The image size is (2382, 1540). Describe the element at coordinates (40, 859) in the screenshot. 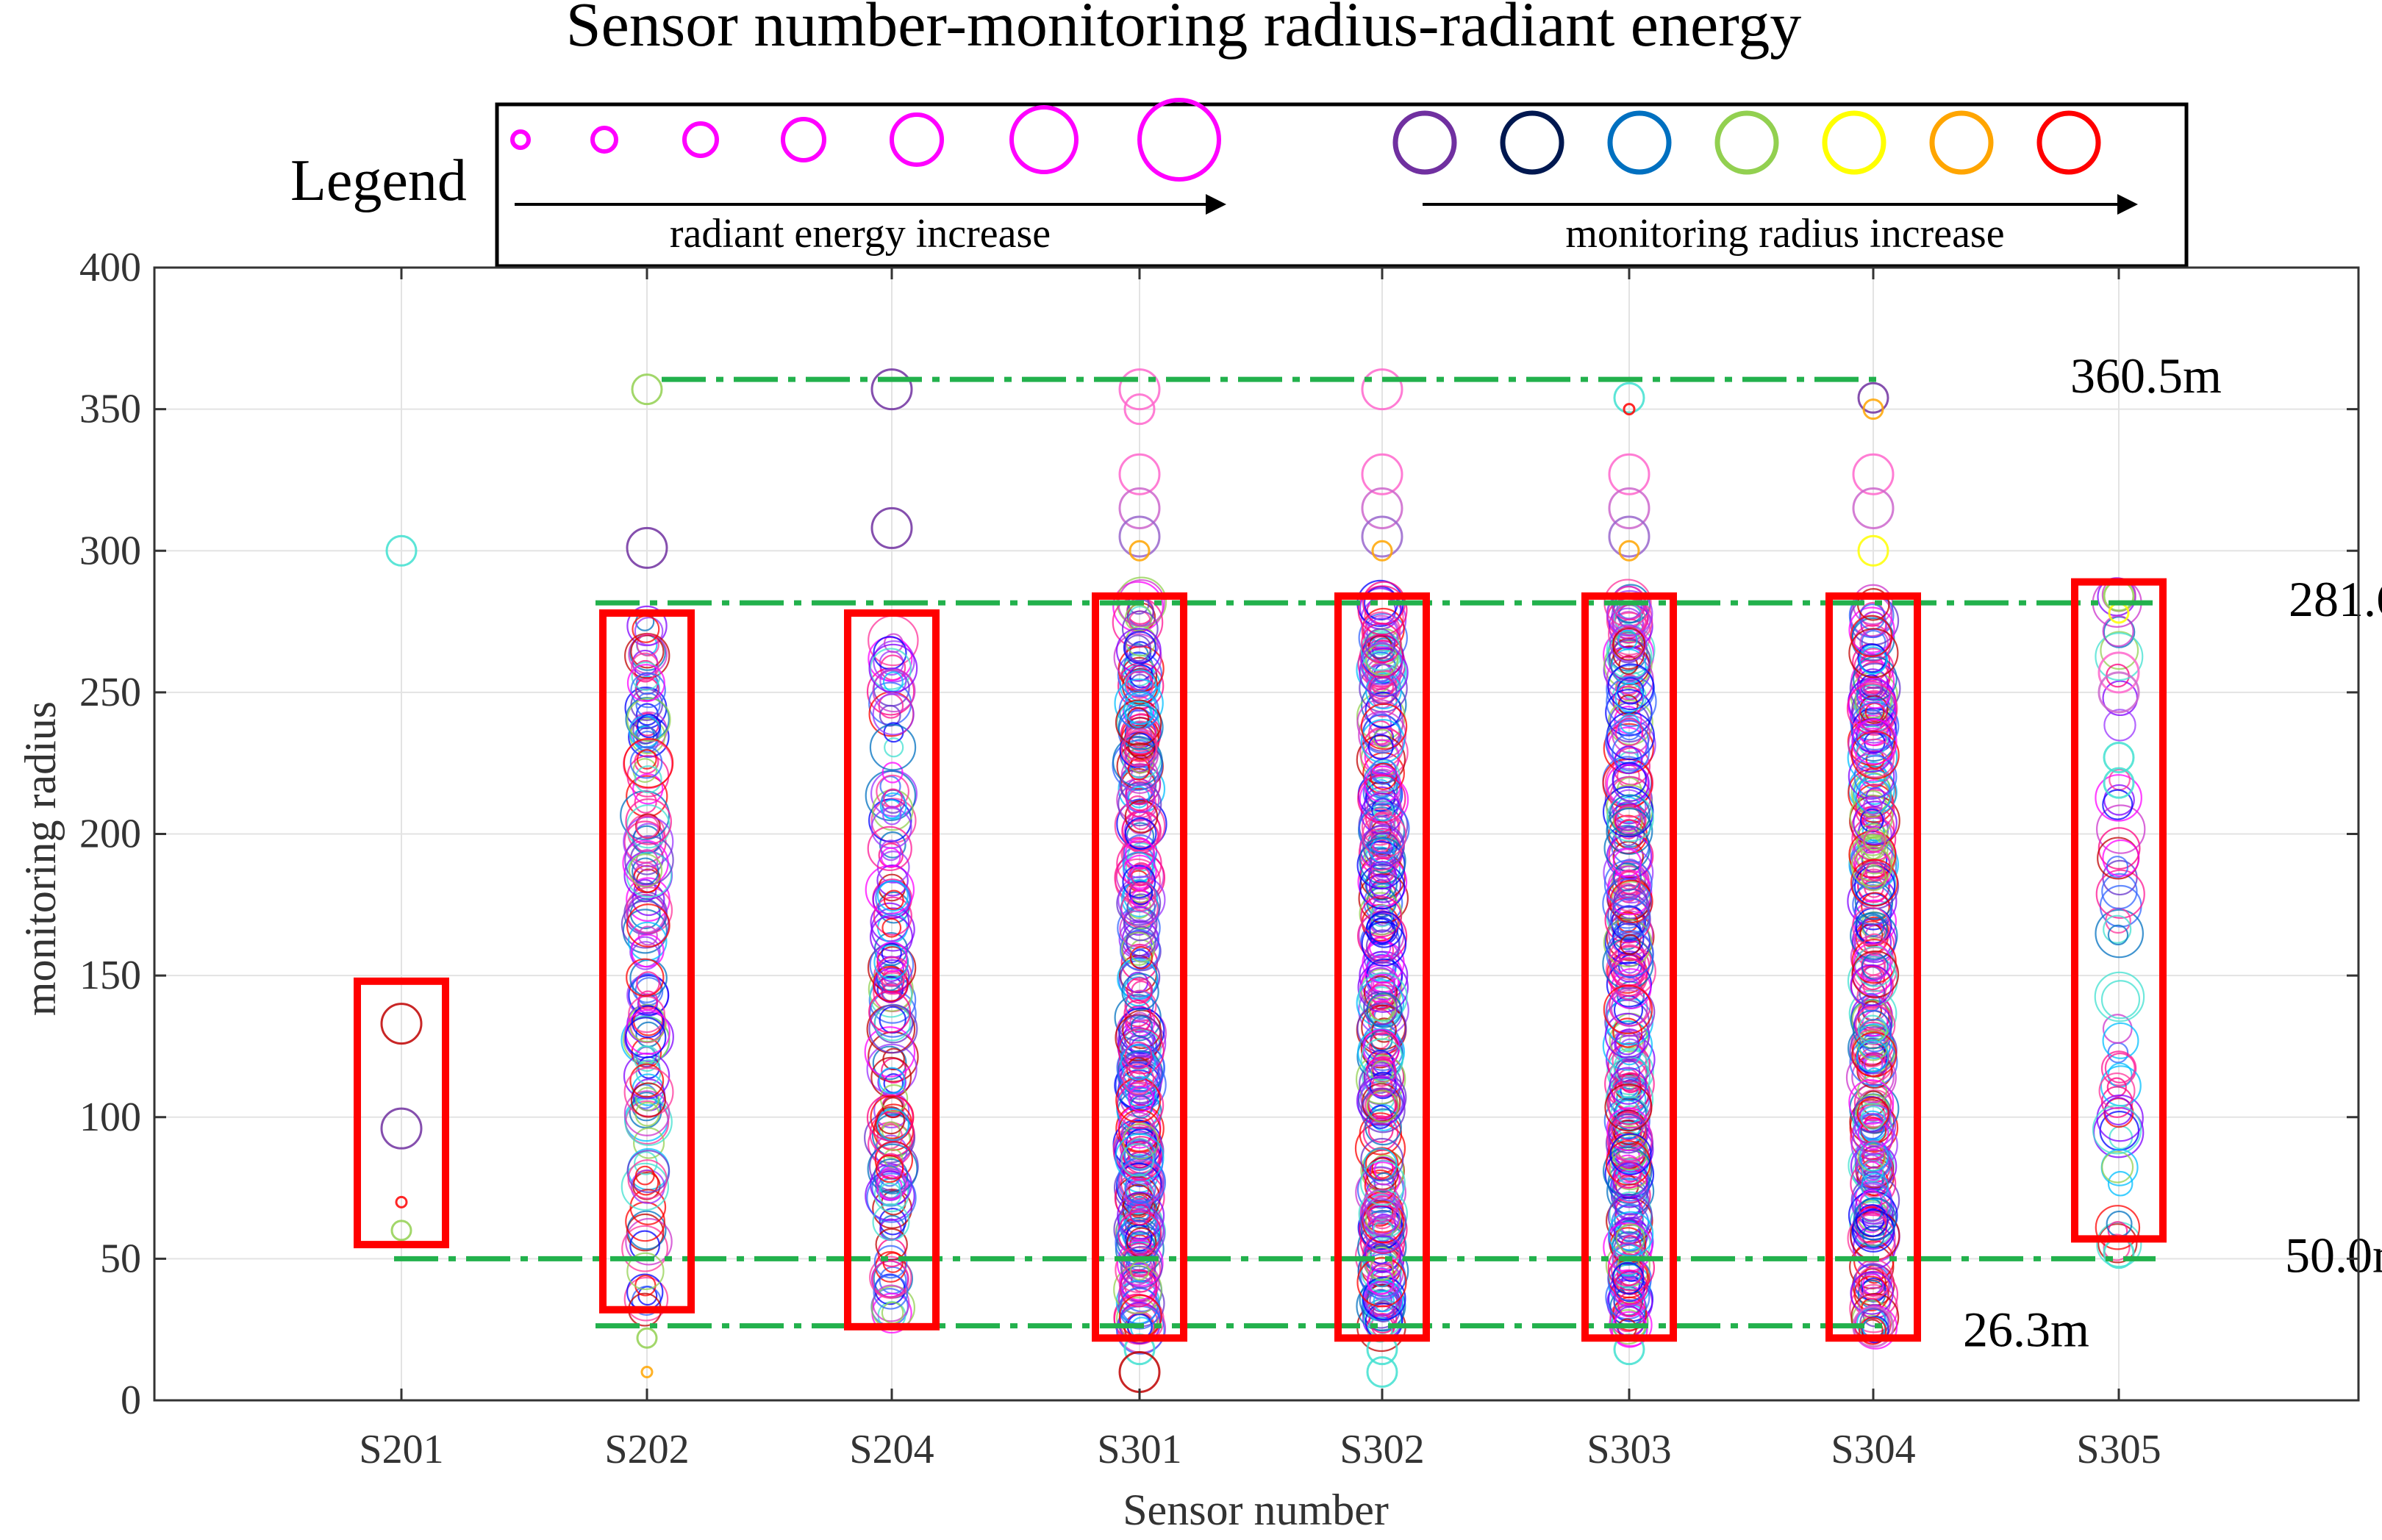

I see `y-axis-label: monitoring radius` at that location.